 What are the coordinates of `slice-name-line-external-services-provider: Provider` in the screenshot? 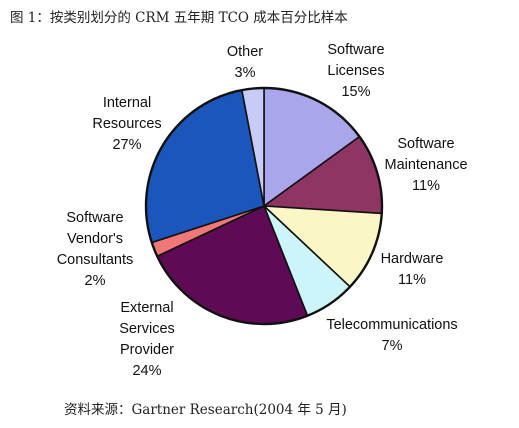 It's located at (147, 350).